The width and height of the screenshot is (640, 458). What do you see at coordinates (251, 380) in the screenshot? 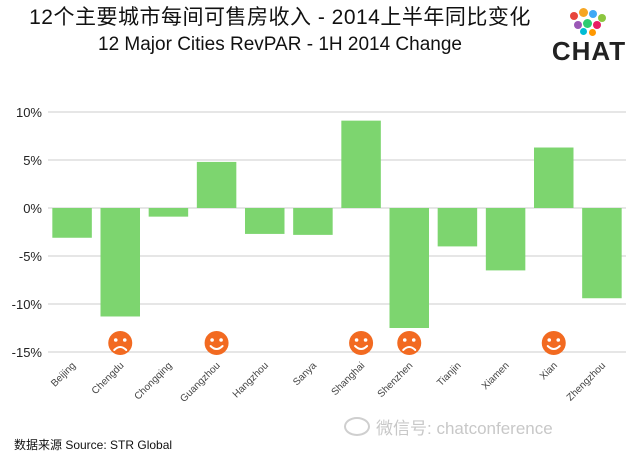
I see `x-tick-label: Hangzhou` at bounding box center [251, 380].